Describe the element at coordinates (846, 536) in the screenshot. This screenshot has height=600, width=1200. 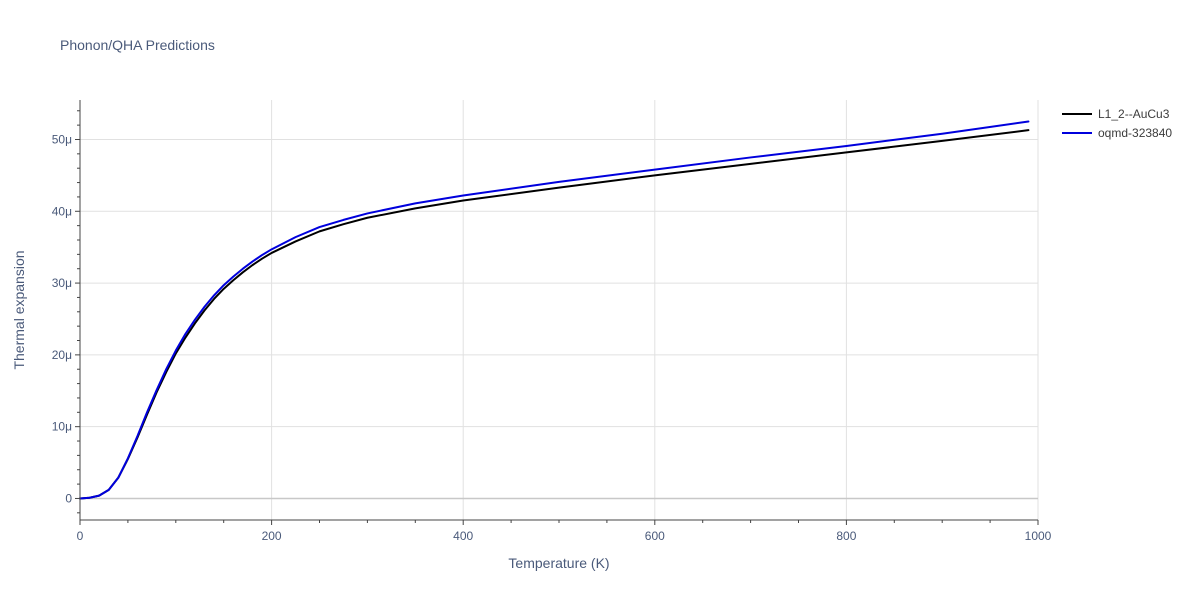
I see `x-tick-label: 800` at that location.